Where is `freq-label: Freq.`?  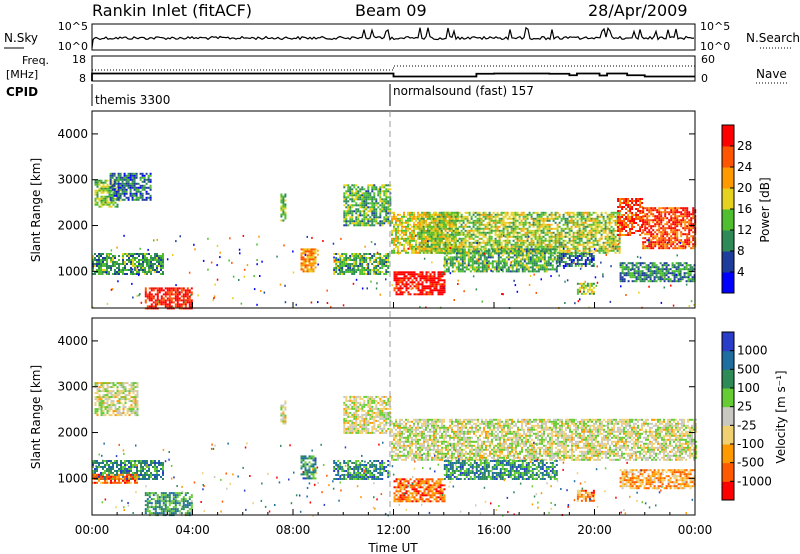 freq-label: Freq. is located at coordinates (35, 60).